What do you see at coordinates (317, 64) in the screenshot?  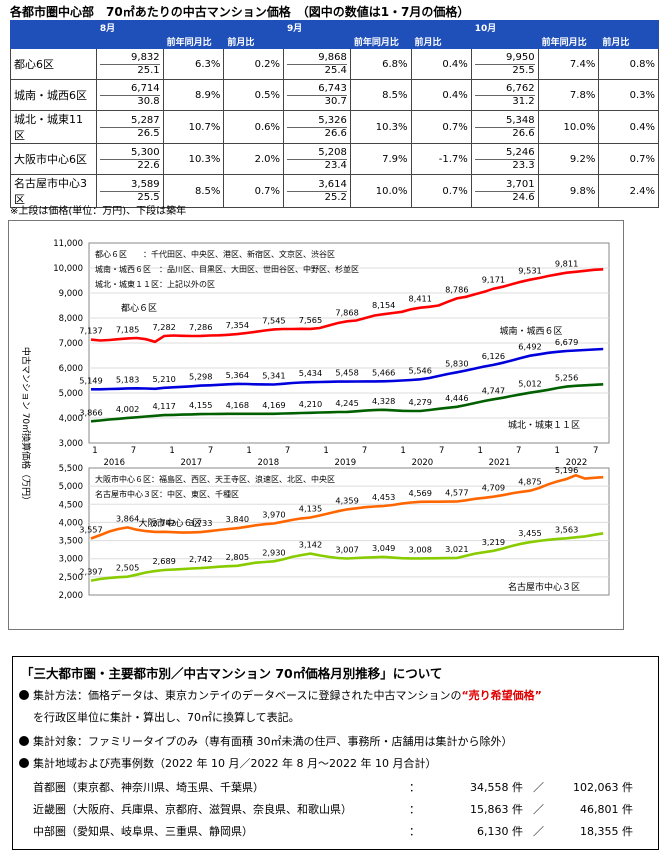 I see `price-age-cell: 9,868 25.4` at bounding box center [317, 64].